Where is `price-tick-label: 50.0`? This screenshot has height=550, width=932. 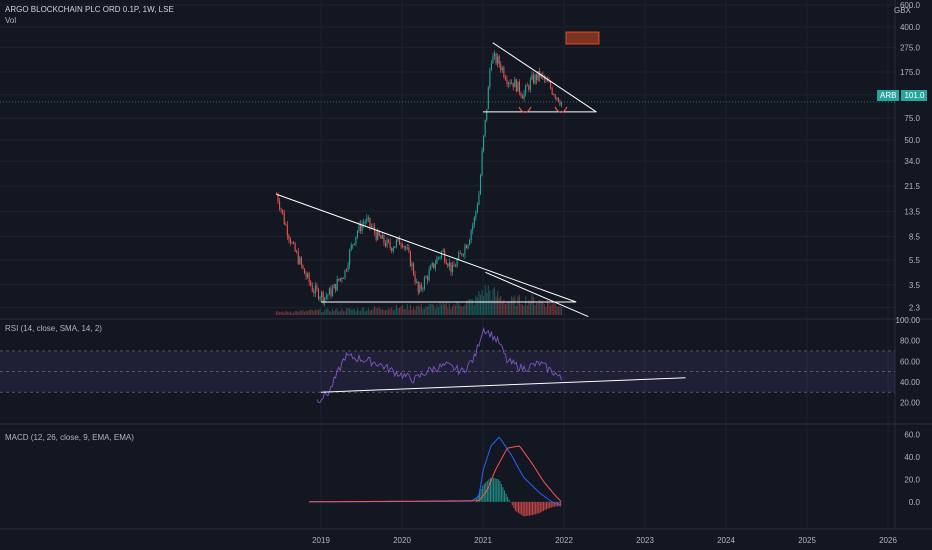
price-tick-label: 50.0 is located at coordinates (912, 140).